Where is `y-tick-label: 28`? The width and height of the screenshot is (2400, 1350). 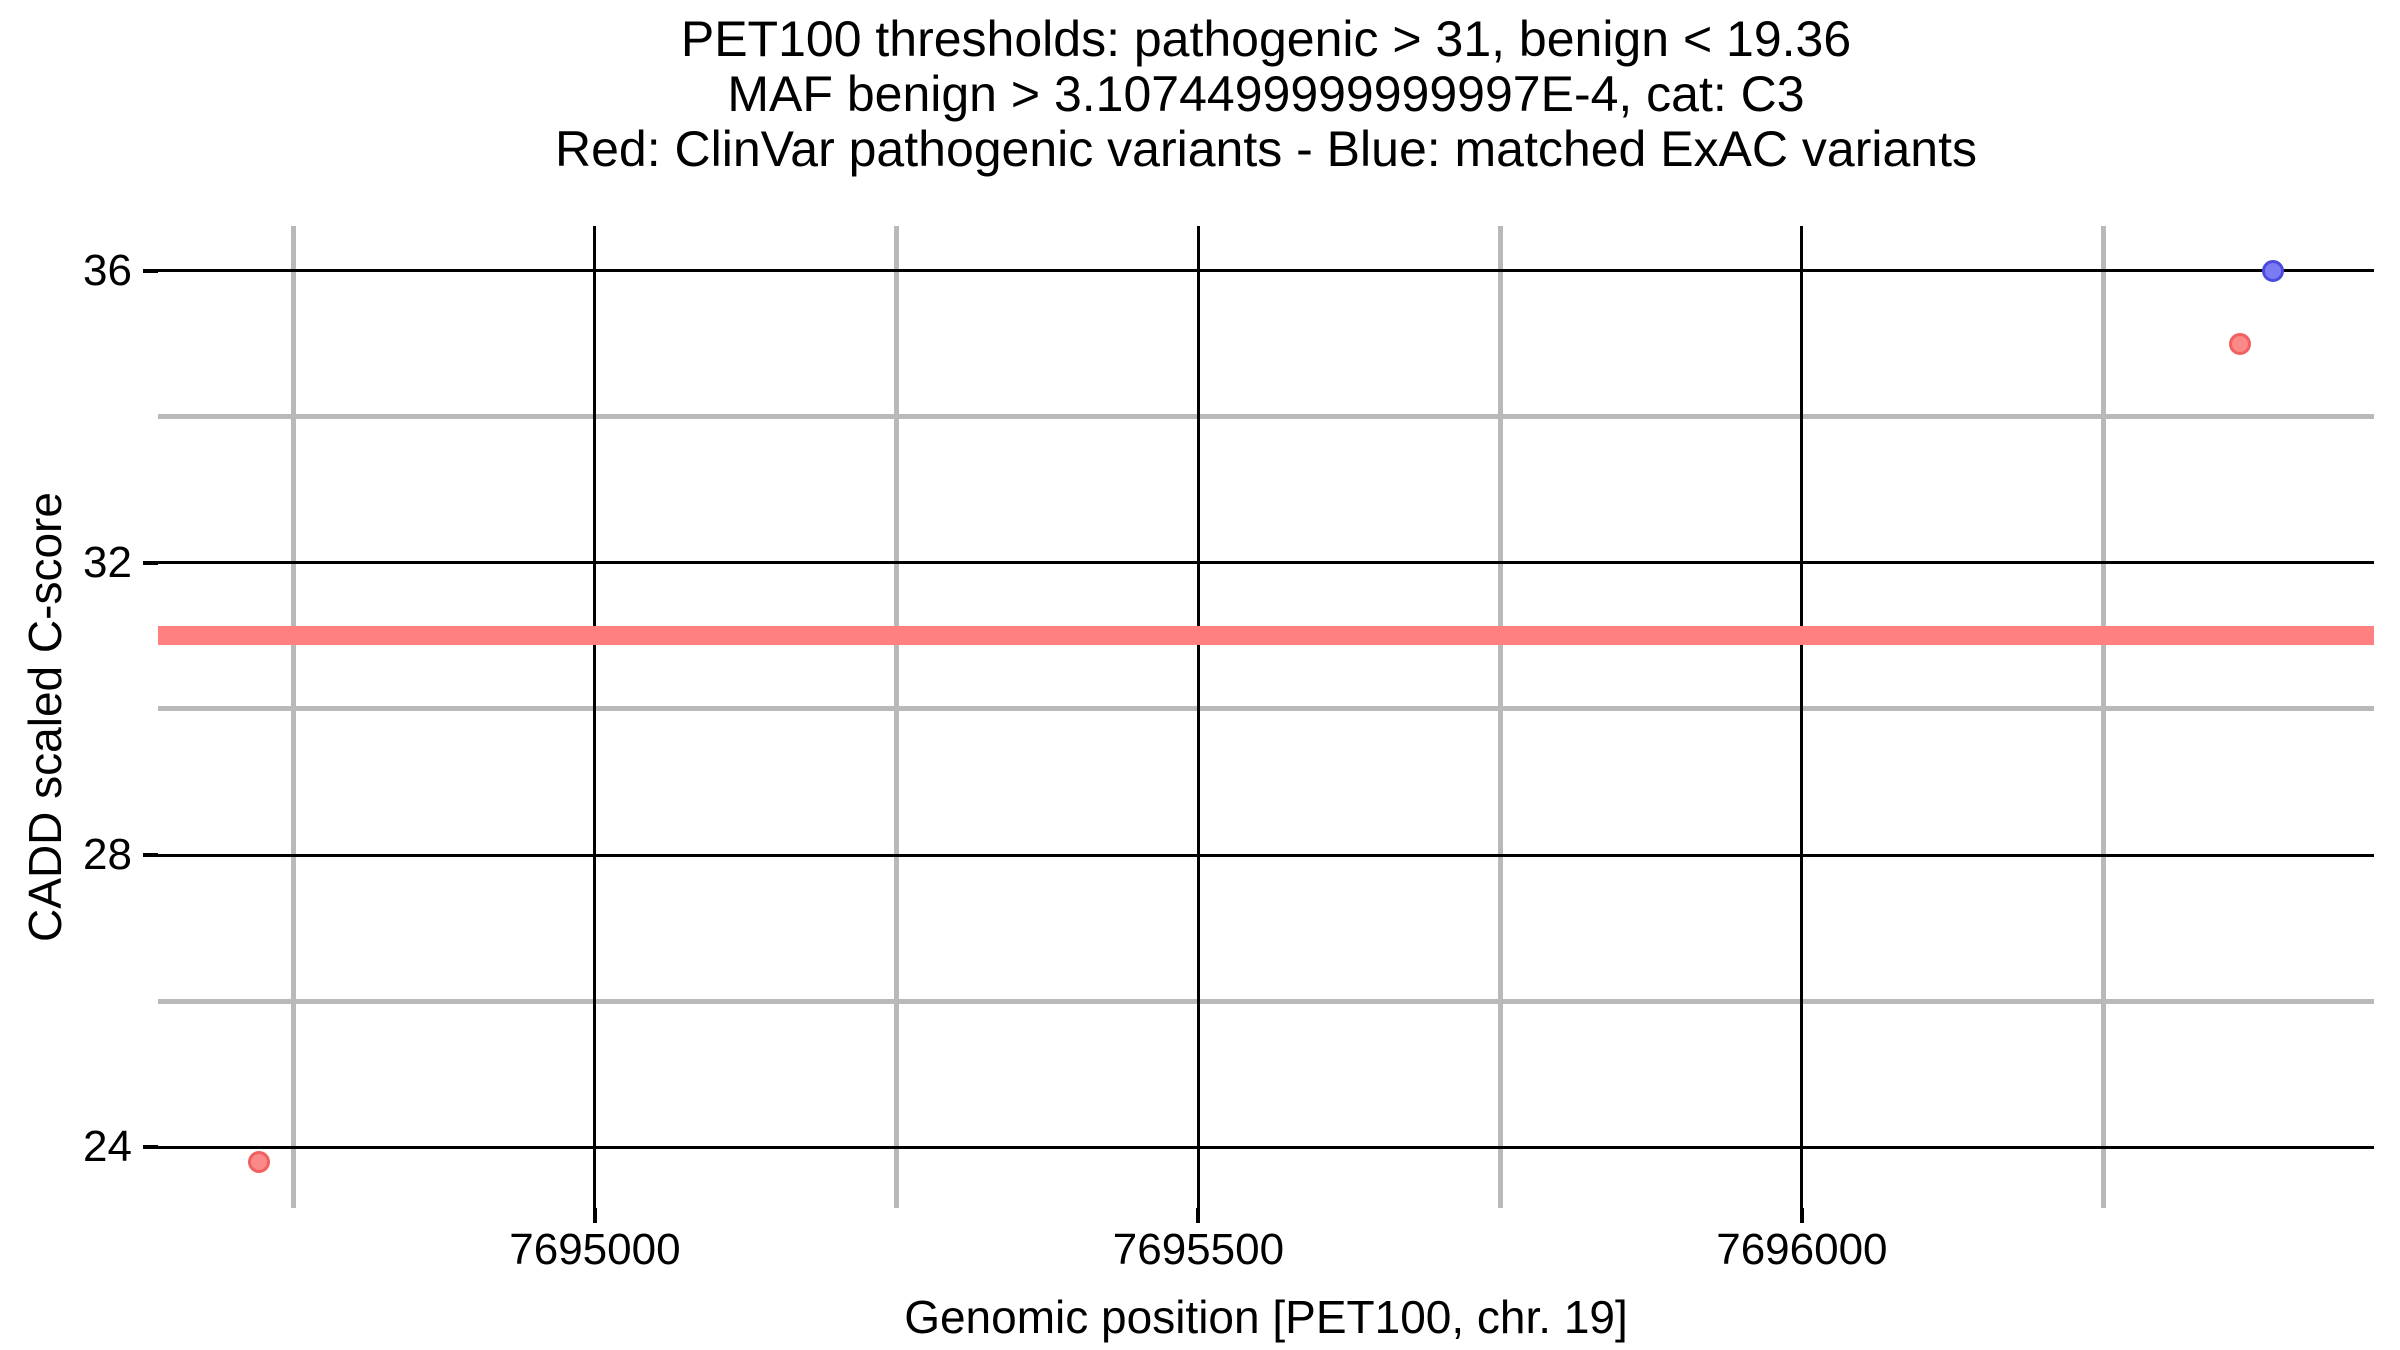 y-tick-label: 28 is located at coordinates (107, 855).